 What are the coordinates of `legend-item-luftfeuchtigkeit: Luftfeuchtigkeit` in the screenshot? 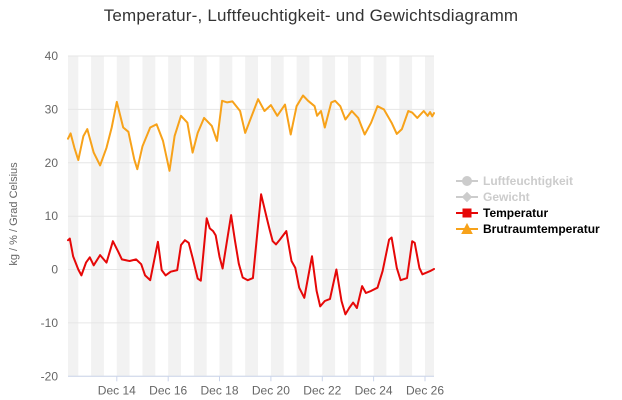 It's located at (528, 180).